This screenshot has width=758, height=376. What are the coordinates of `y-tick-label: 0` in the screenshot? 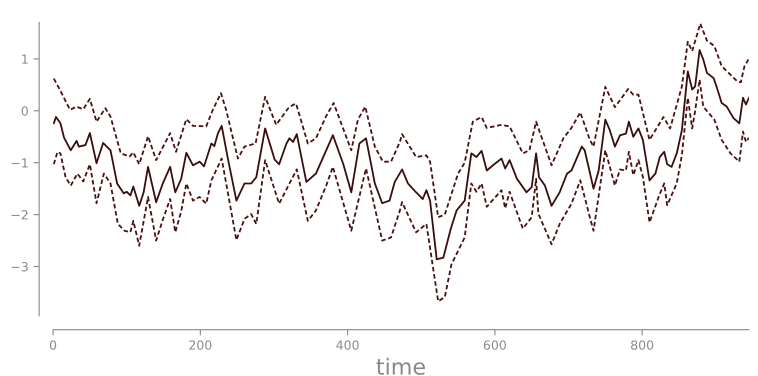 It's located at (25, 111).